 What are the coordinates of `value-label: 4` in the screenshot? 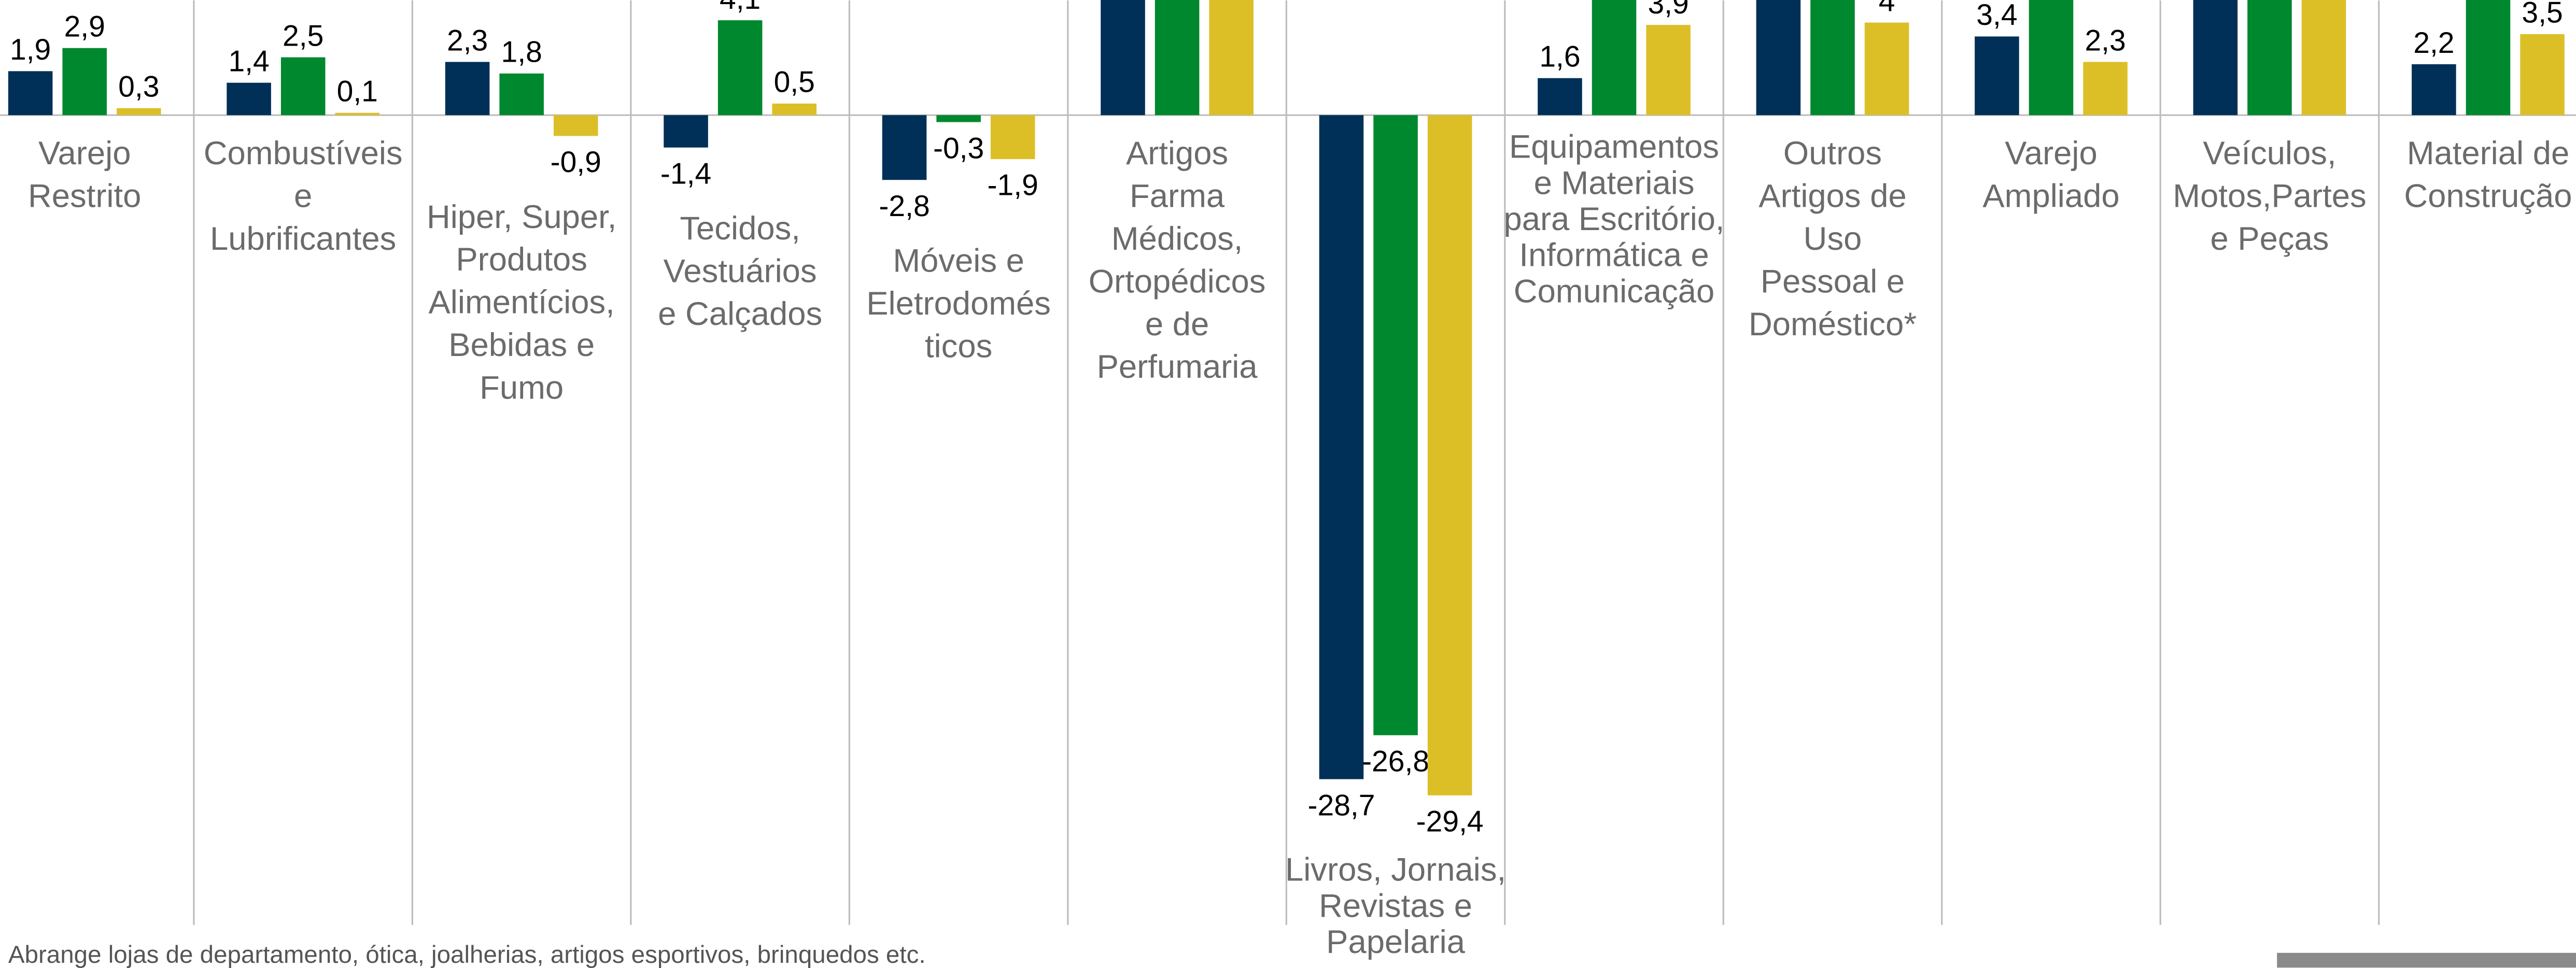 It's located at (1887, 9).